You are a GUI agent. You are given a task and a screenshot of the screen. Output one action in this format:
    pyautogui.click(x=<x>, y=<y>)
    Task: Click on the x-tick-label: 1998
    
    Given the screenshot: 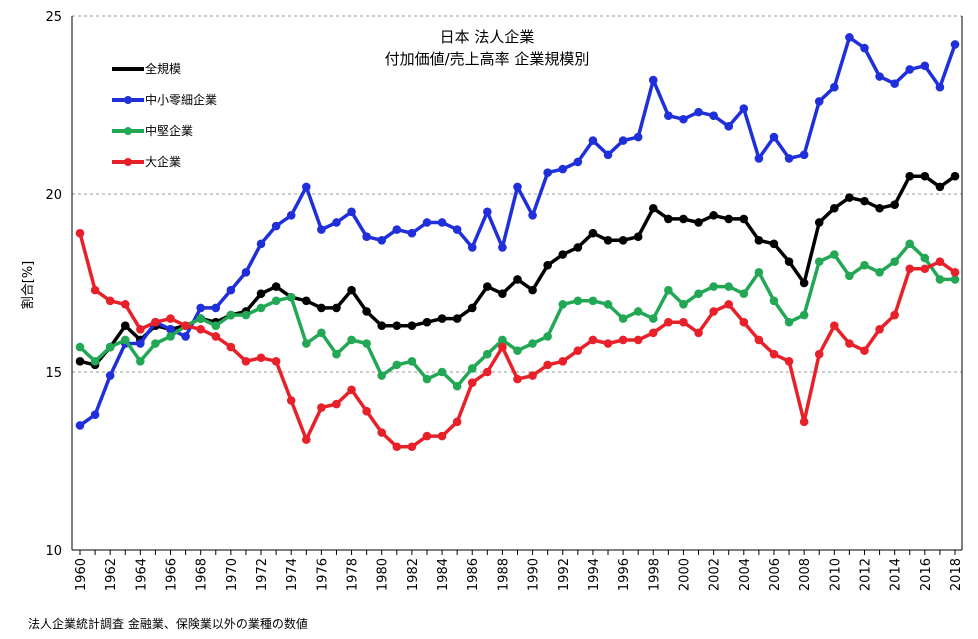 What is the action you would take?
    pyautogui.click(x=654, y=574)
    